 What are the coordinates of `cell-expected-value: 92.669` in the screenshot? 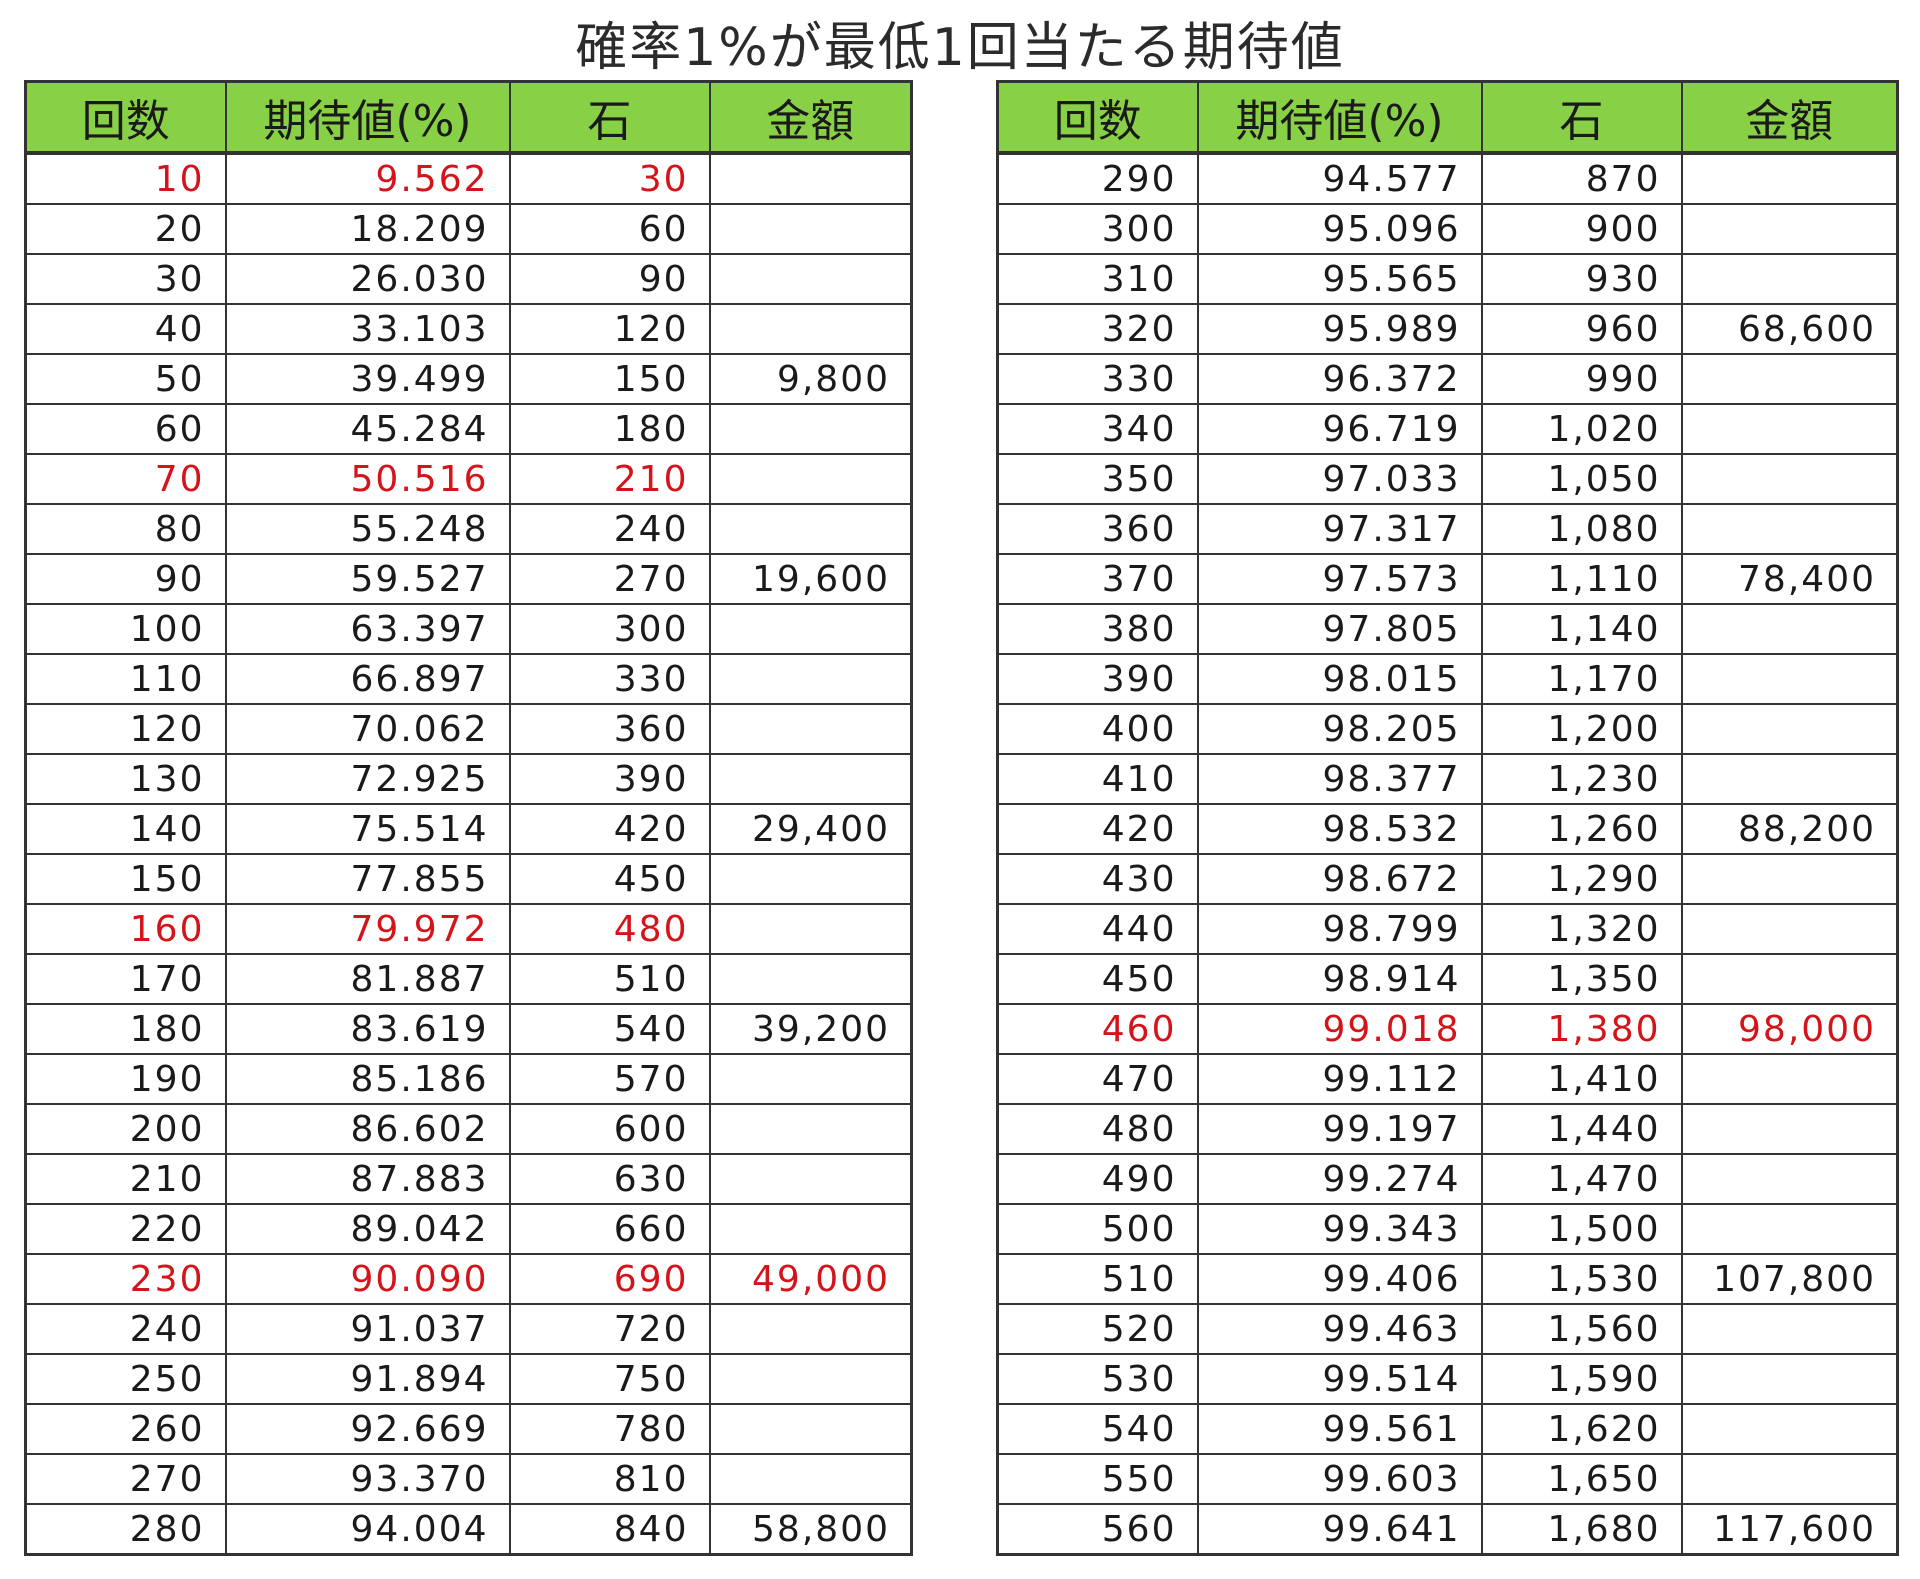 It's located at (367, 1429).